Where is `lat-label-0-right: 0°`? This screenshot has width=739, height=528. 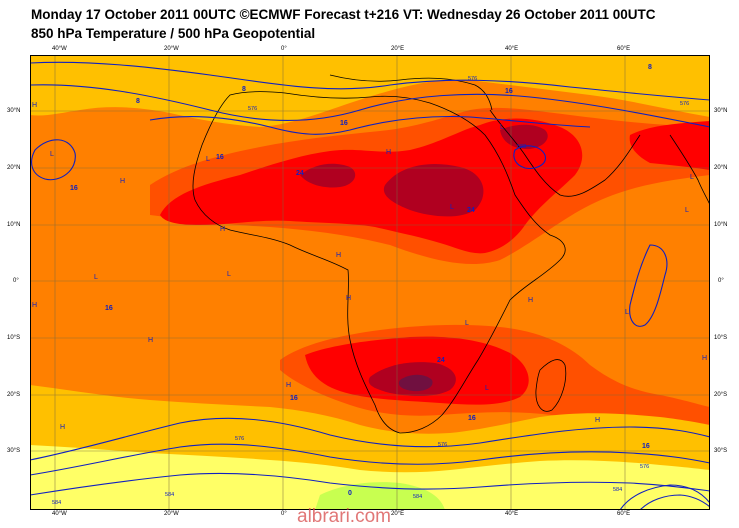
lat-label-0-right: 0° is located at coordinates (721, 281).